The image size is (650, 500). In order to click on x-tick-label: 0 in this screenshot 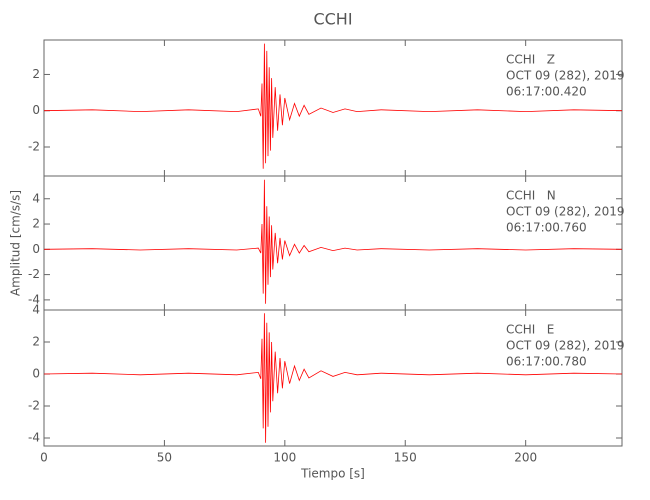, I will do `click(44, 458)`.